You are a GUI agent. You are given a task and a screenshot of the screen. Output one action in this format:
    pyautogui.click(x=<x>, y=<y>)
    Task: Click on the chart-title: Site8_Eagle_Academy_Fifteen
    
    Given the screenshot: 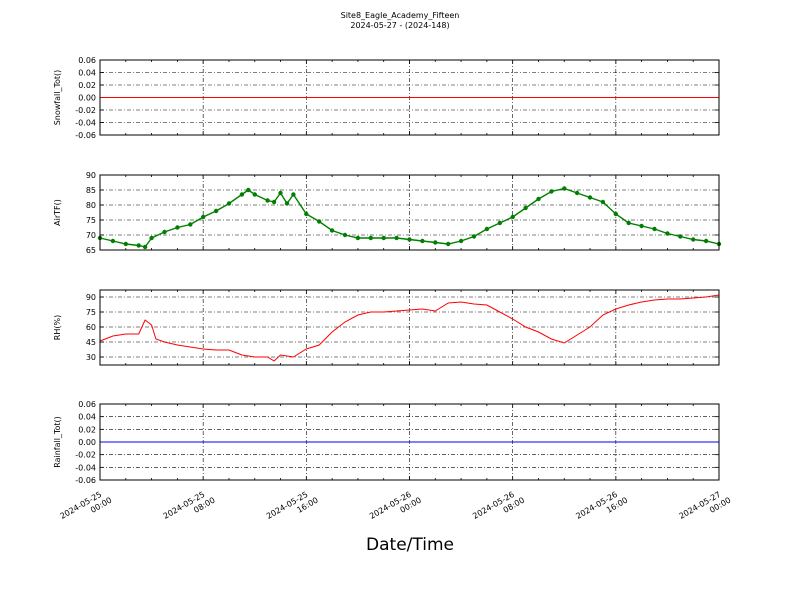 What is the action you would take?
    pyautogui.click(x=400, y=15)
    